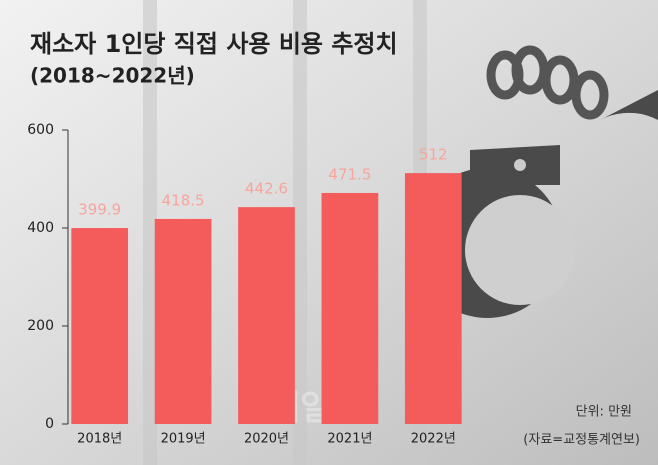  Describe the element at coordinates (349, 439) in the screenshot. I see `x-tick-label: 2021년` at that location.